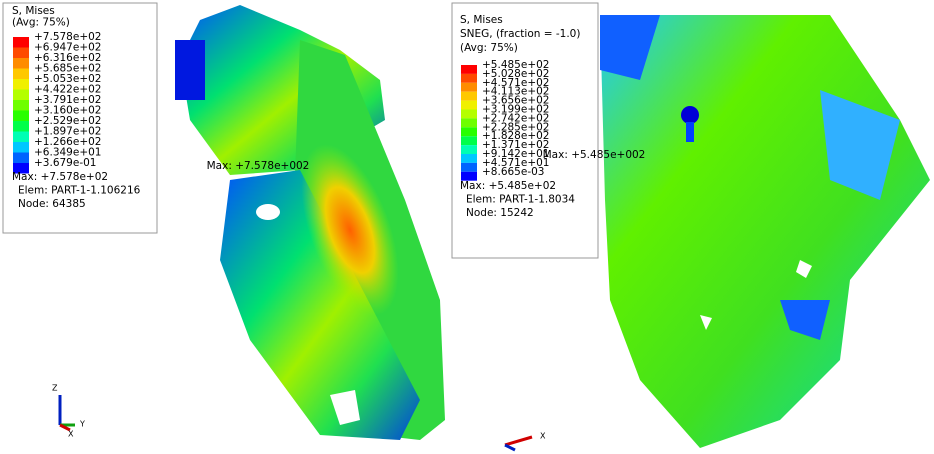  I want to click on max-annotation: Max: +5.485e+002, so click(594, 155).